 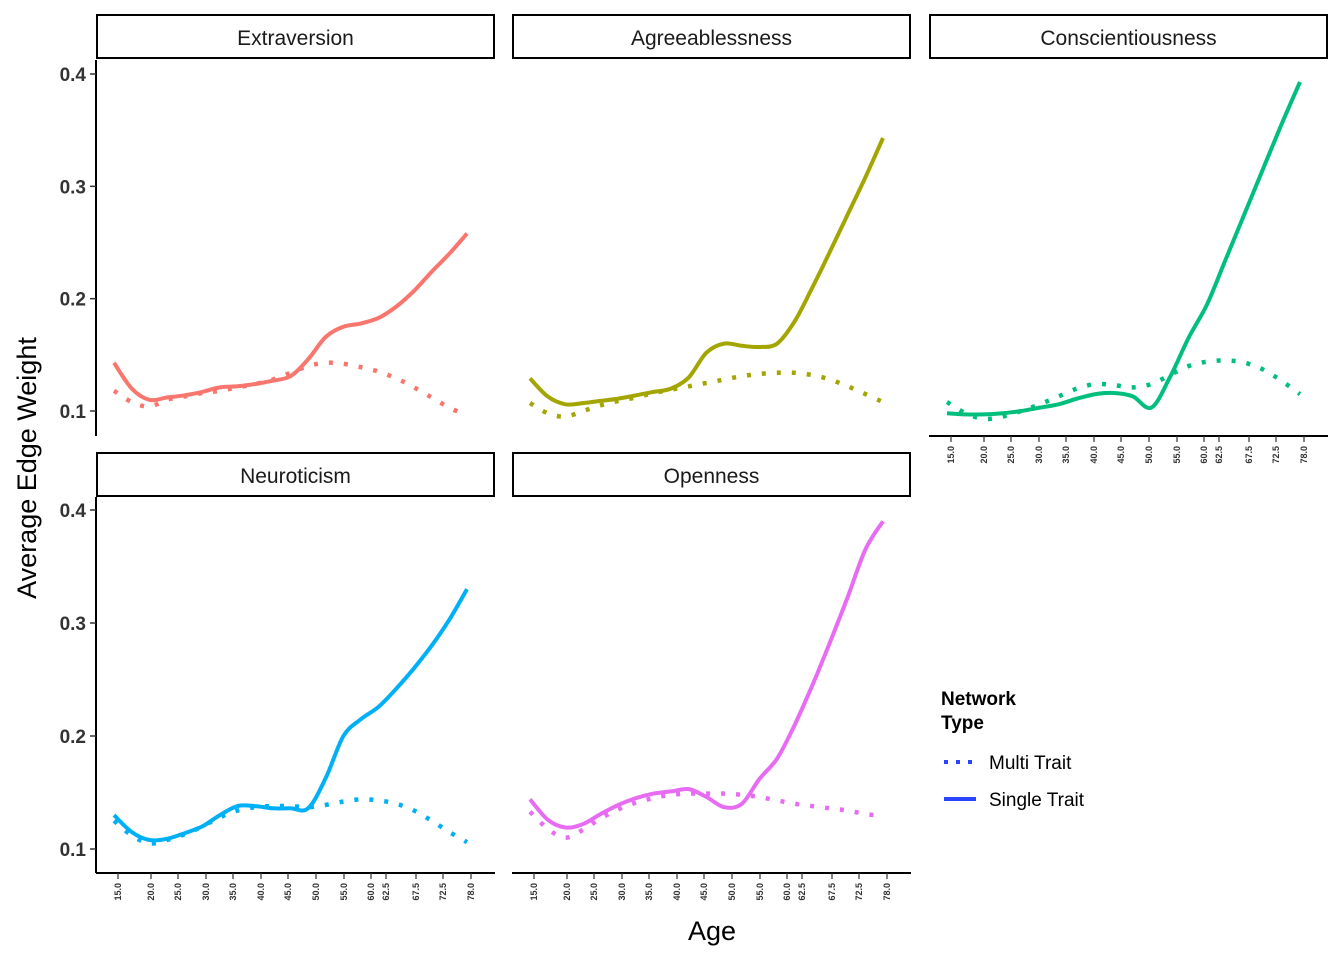 I want to click on y-tick-label-neuroticism-1: 0.2, so click(x=73, y=737).